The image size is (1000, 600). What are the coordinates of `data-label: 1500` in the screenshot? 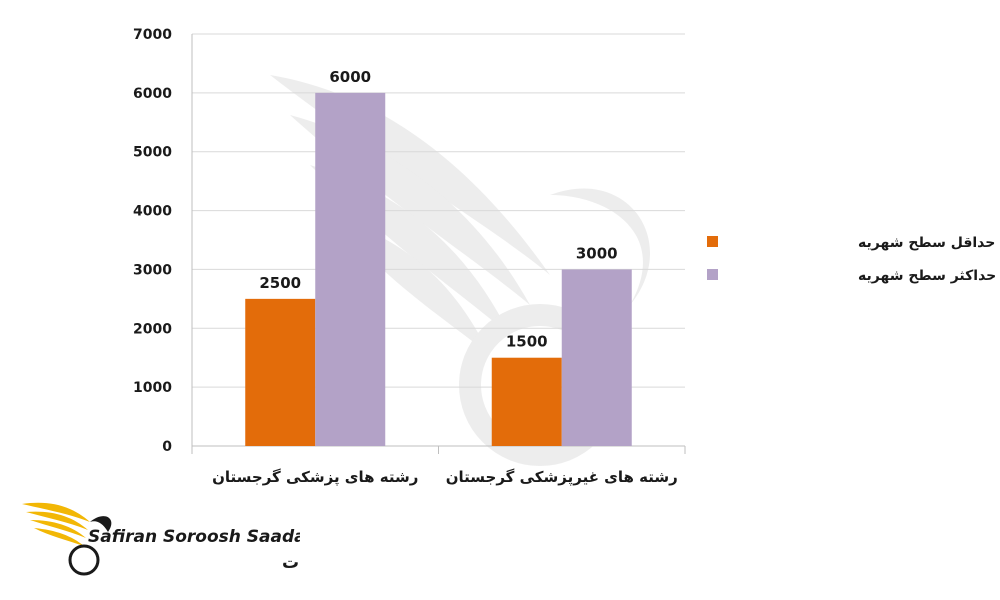 It's located at (527, 342).